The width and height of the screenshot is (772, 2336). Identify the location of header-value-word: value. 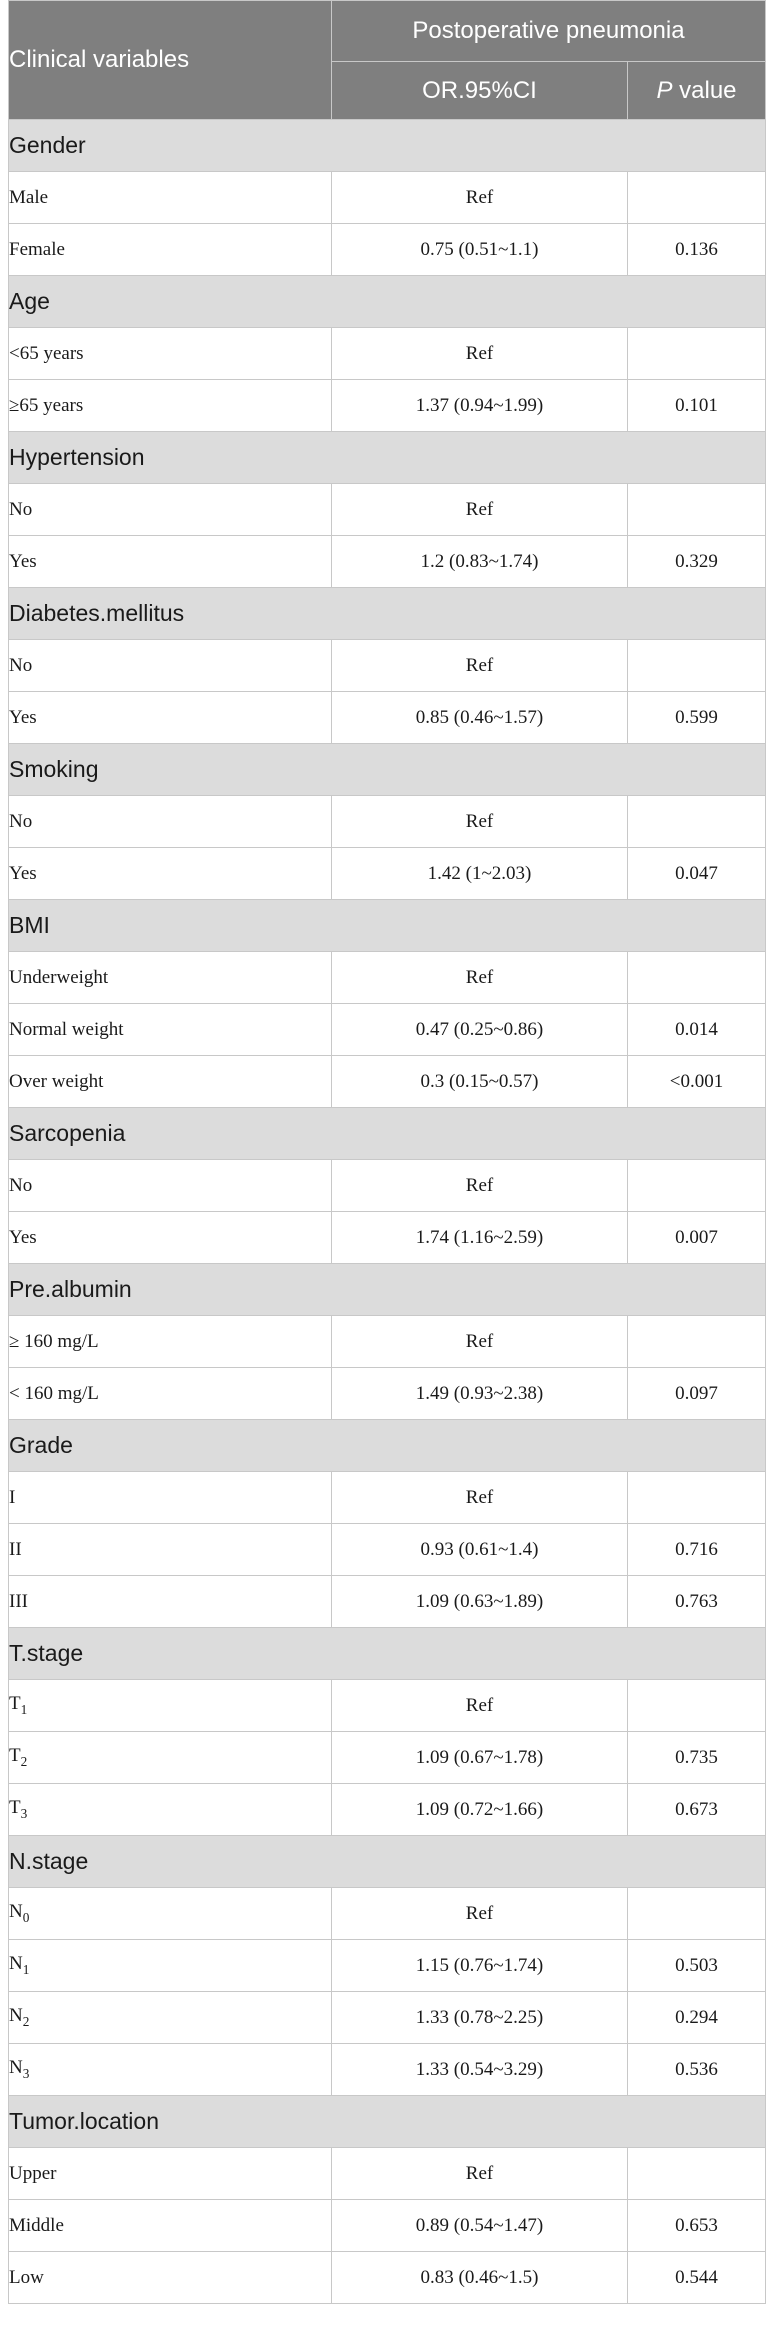
(704, 90).